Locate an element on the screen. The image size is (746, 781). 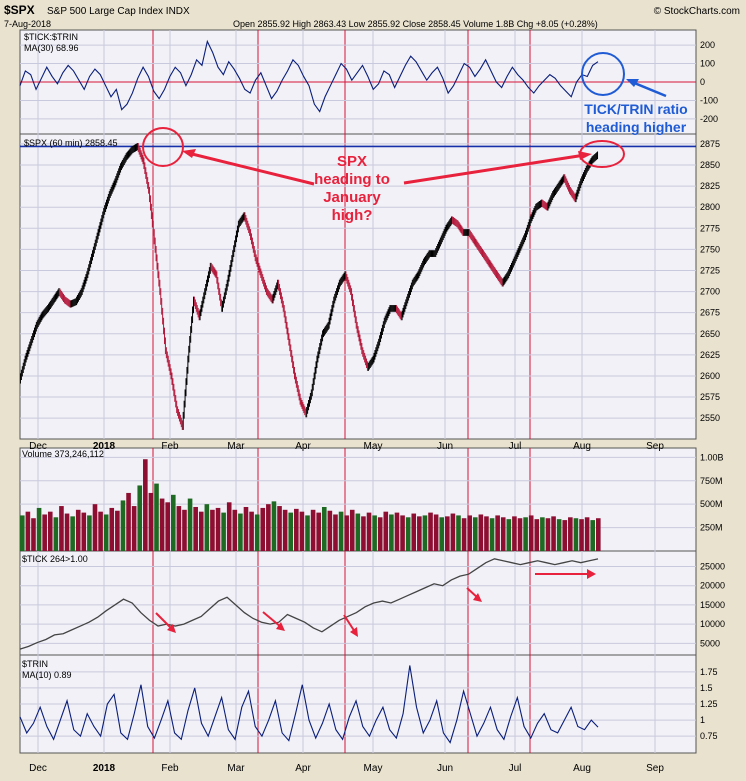
price-y-tick-13: 2550 is located at coordinates (710, 418).